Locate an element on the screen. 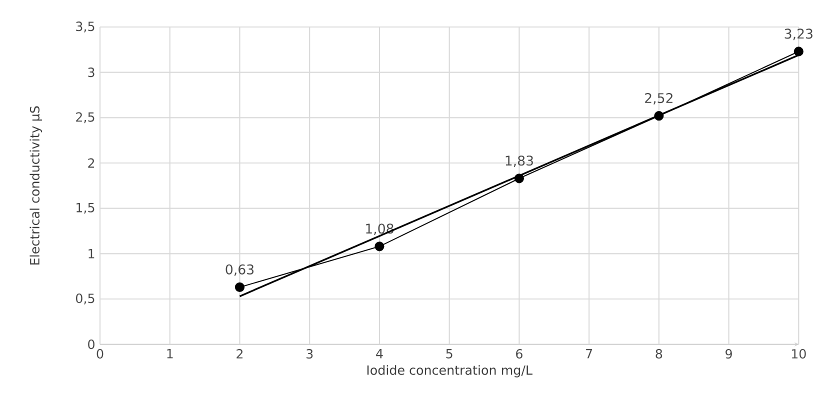 The width and height of the screenshot is (829, 403). x-tick-label: 4 is located at coordinates (379, 353).